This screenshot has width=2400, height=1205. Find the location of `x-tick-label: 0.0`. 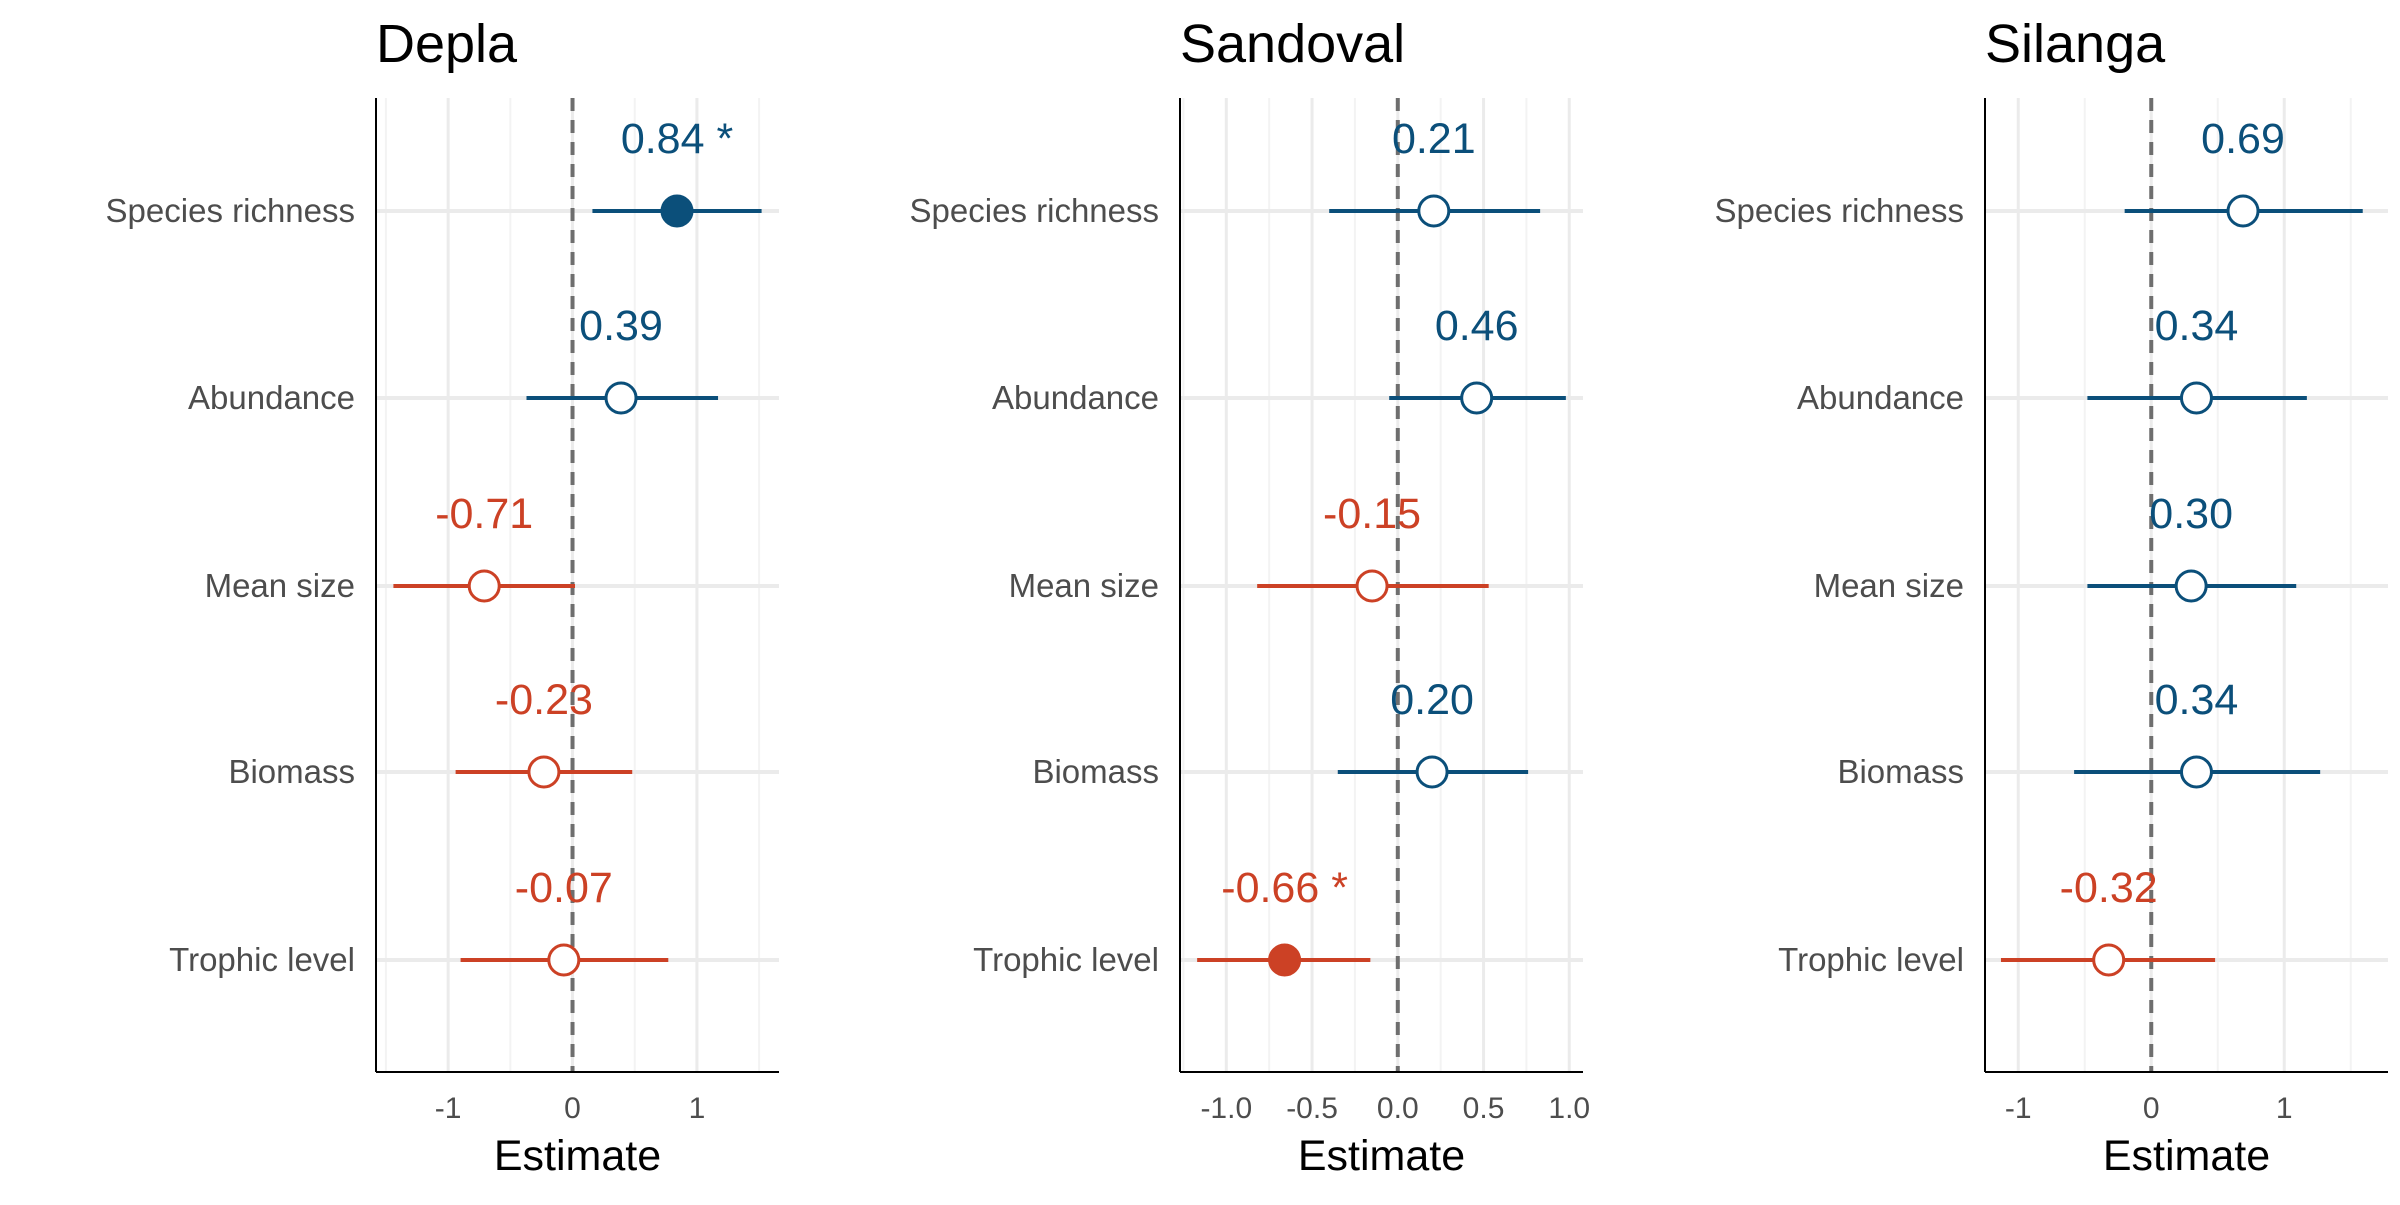

x-tick-label: 0.0 is located at coordinates (1398, 1108).